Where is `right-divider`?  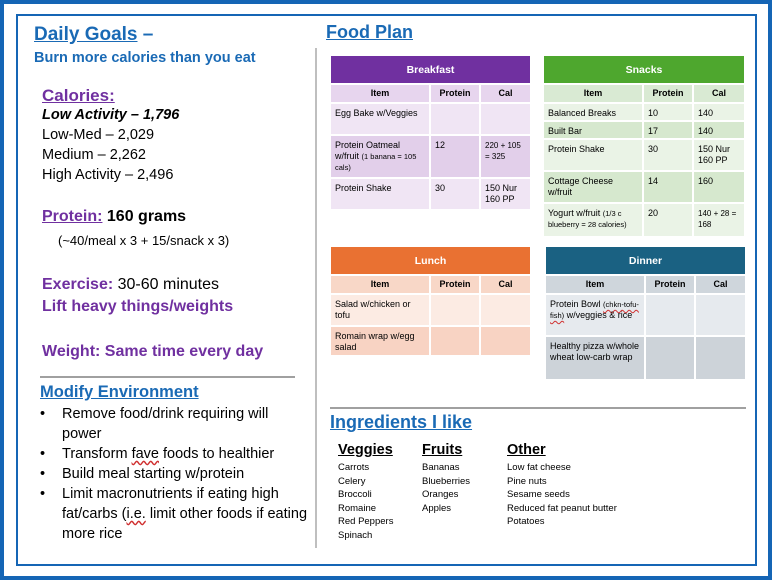 right-divider is located at coordinates (538, 408).